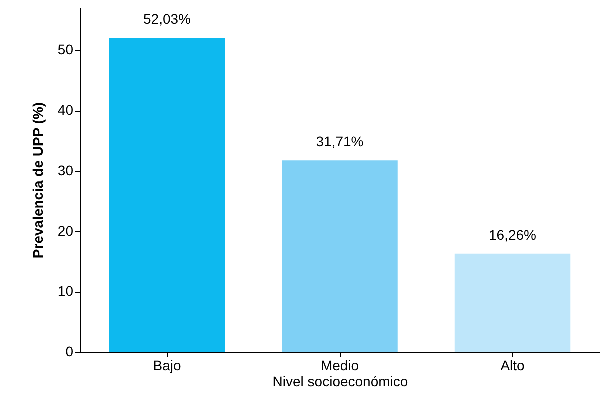  What do you see at coordinates (340, 382) in the screenshot?
I see `x-axis-title: Nivel socioeconómico` at bounding box center [340, 382].